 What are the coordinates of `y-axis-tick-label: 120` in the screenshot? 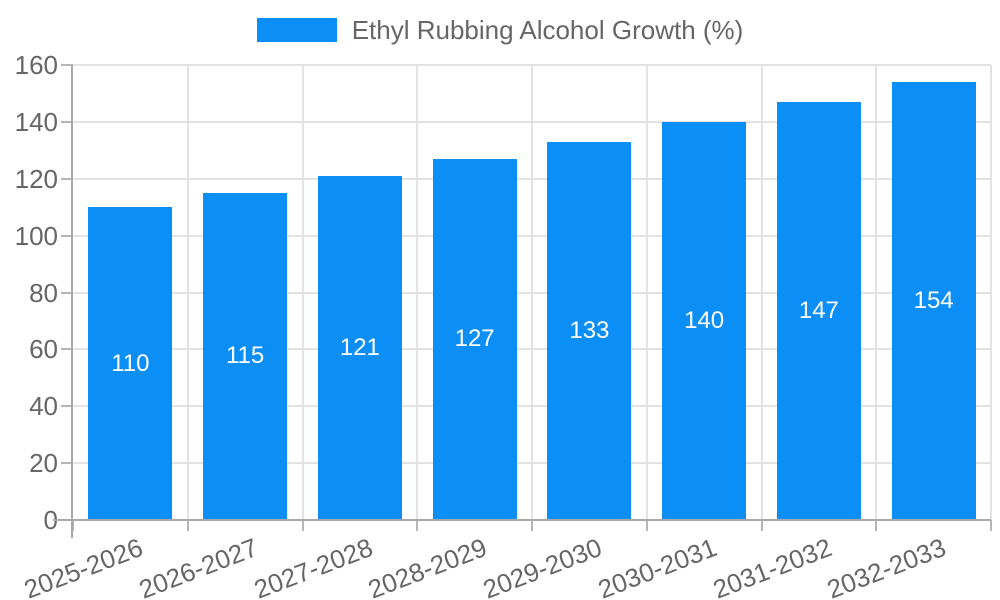 It's located at (36, 178).